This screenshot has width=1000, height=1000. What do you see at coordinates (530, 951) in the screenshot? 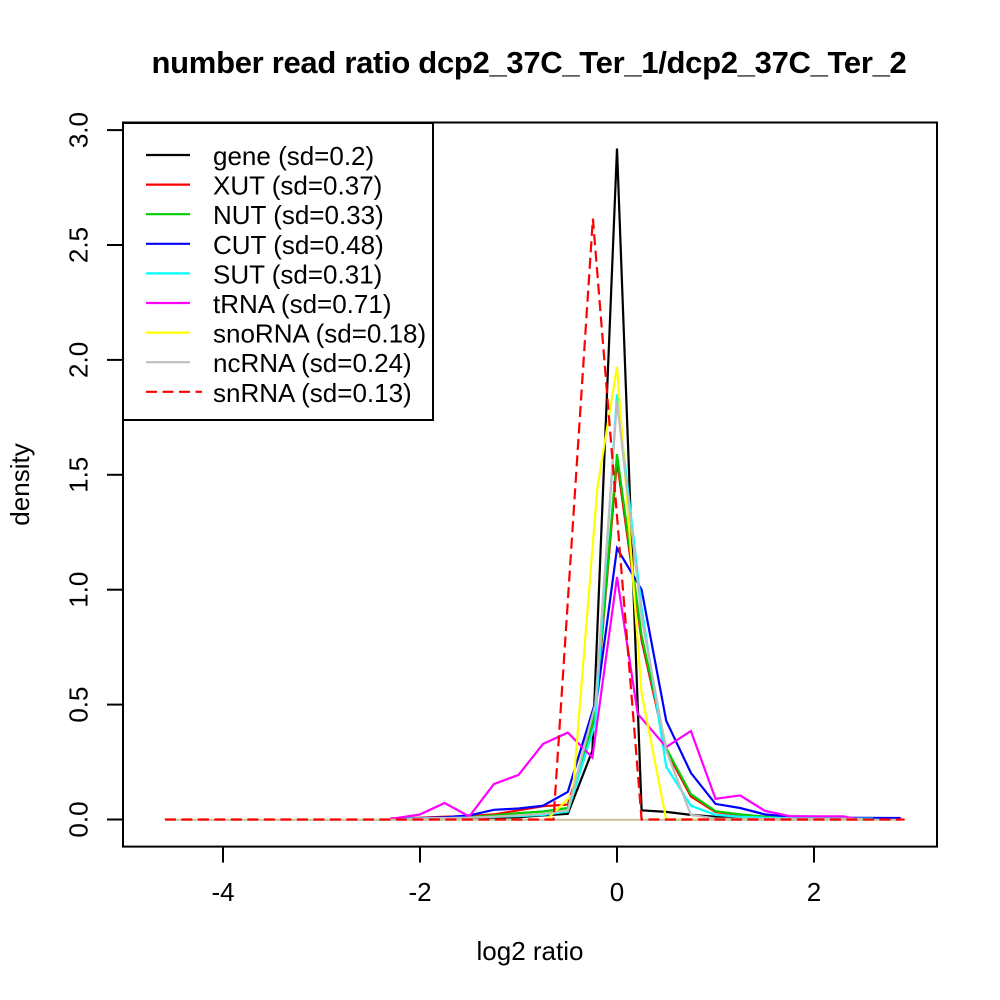
I see `svg-text: log2 ratio` at bounding box center [530, 951].